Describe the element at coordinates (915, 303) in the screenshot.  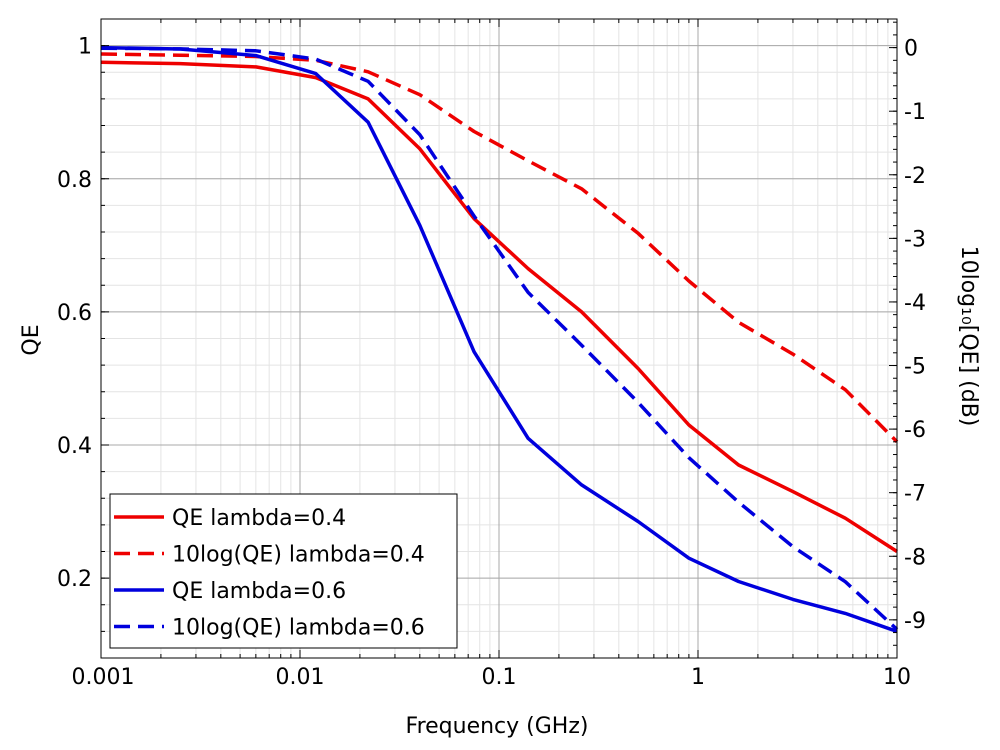
I see `y-right-tick-label: -4` at that location.